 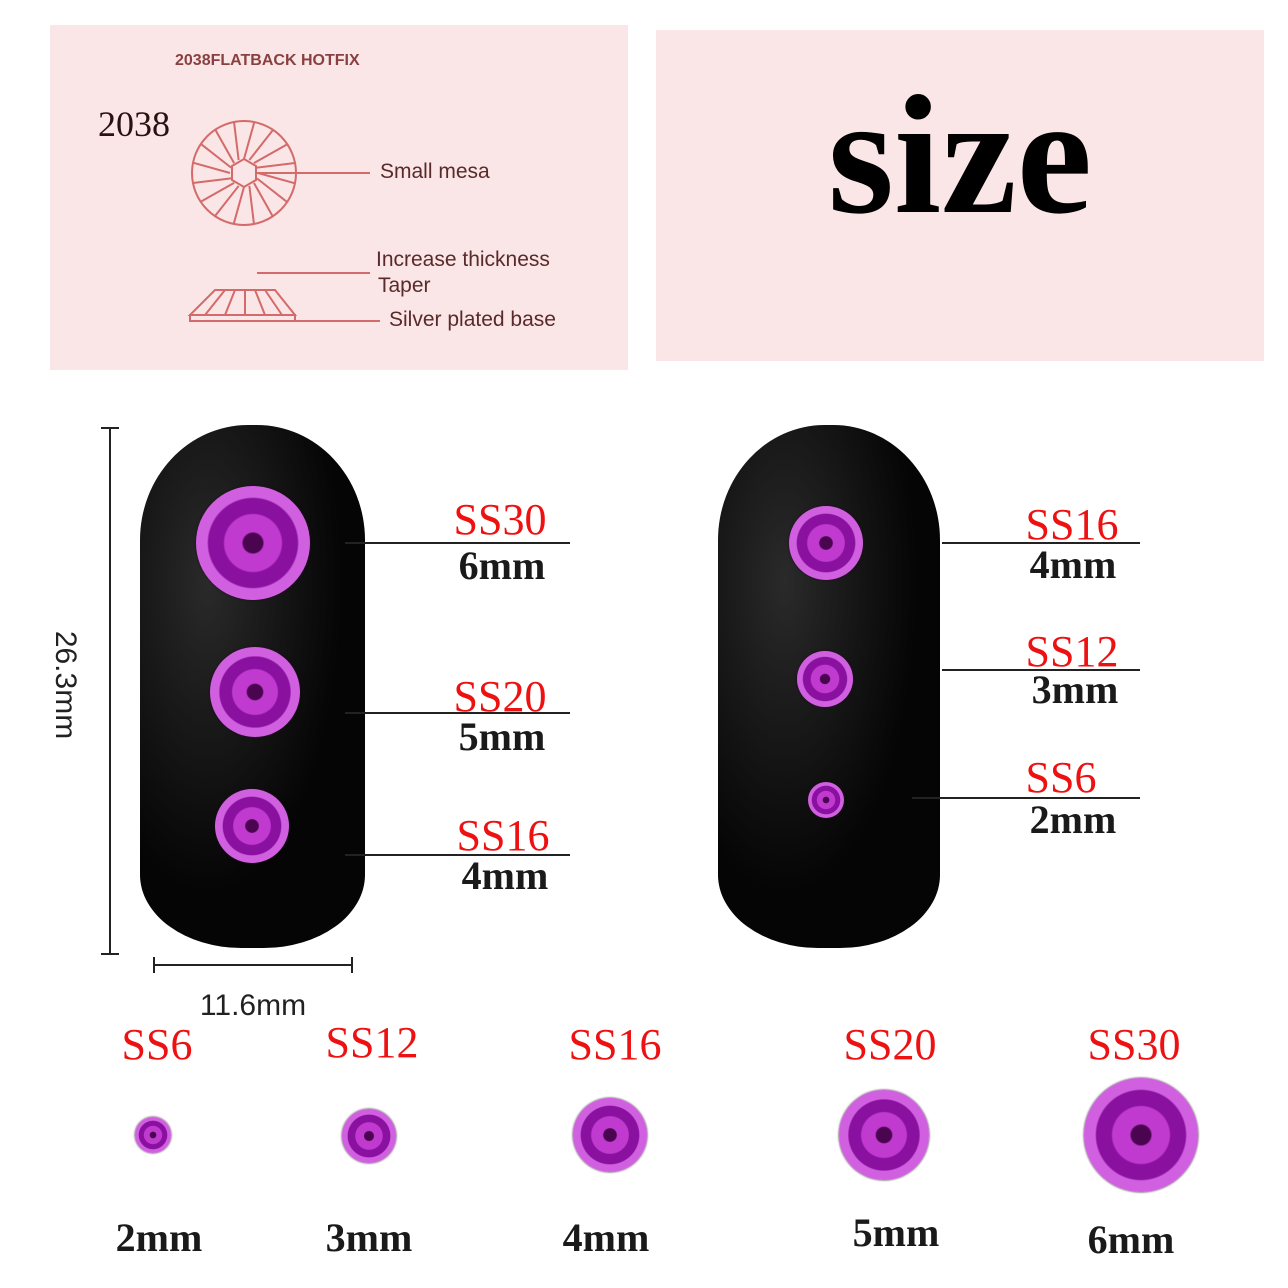 What do you see at coordinates (960, 155) in the screenshot?
I see `title: size` at bounding box center [960, 155].